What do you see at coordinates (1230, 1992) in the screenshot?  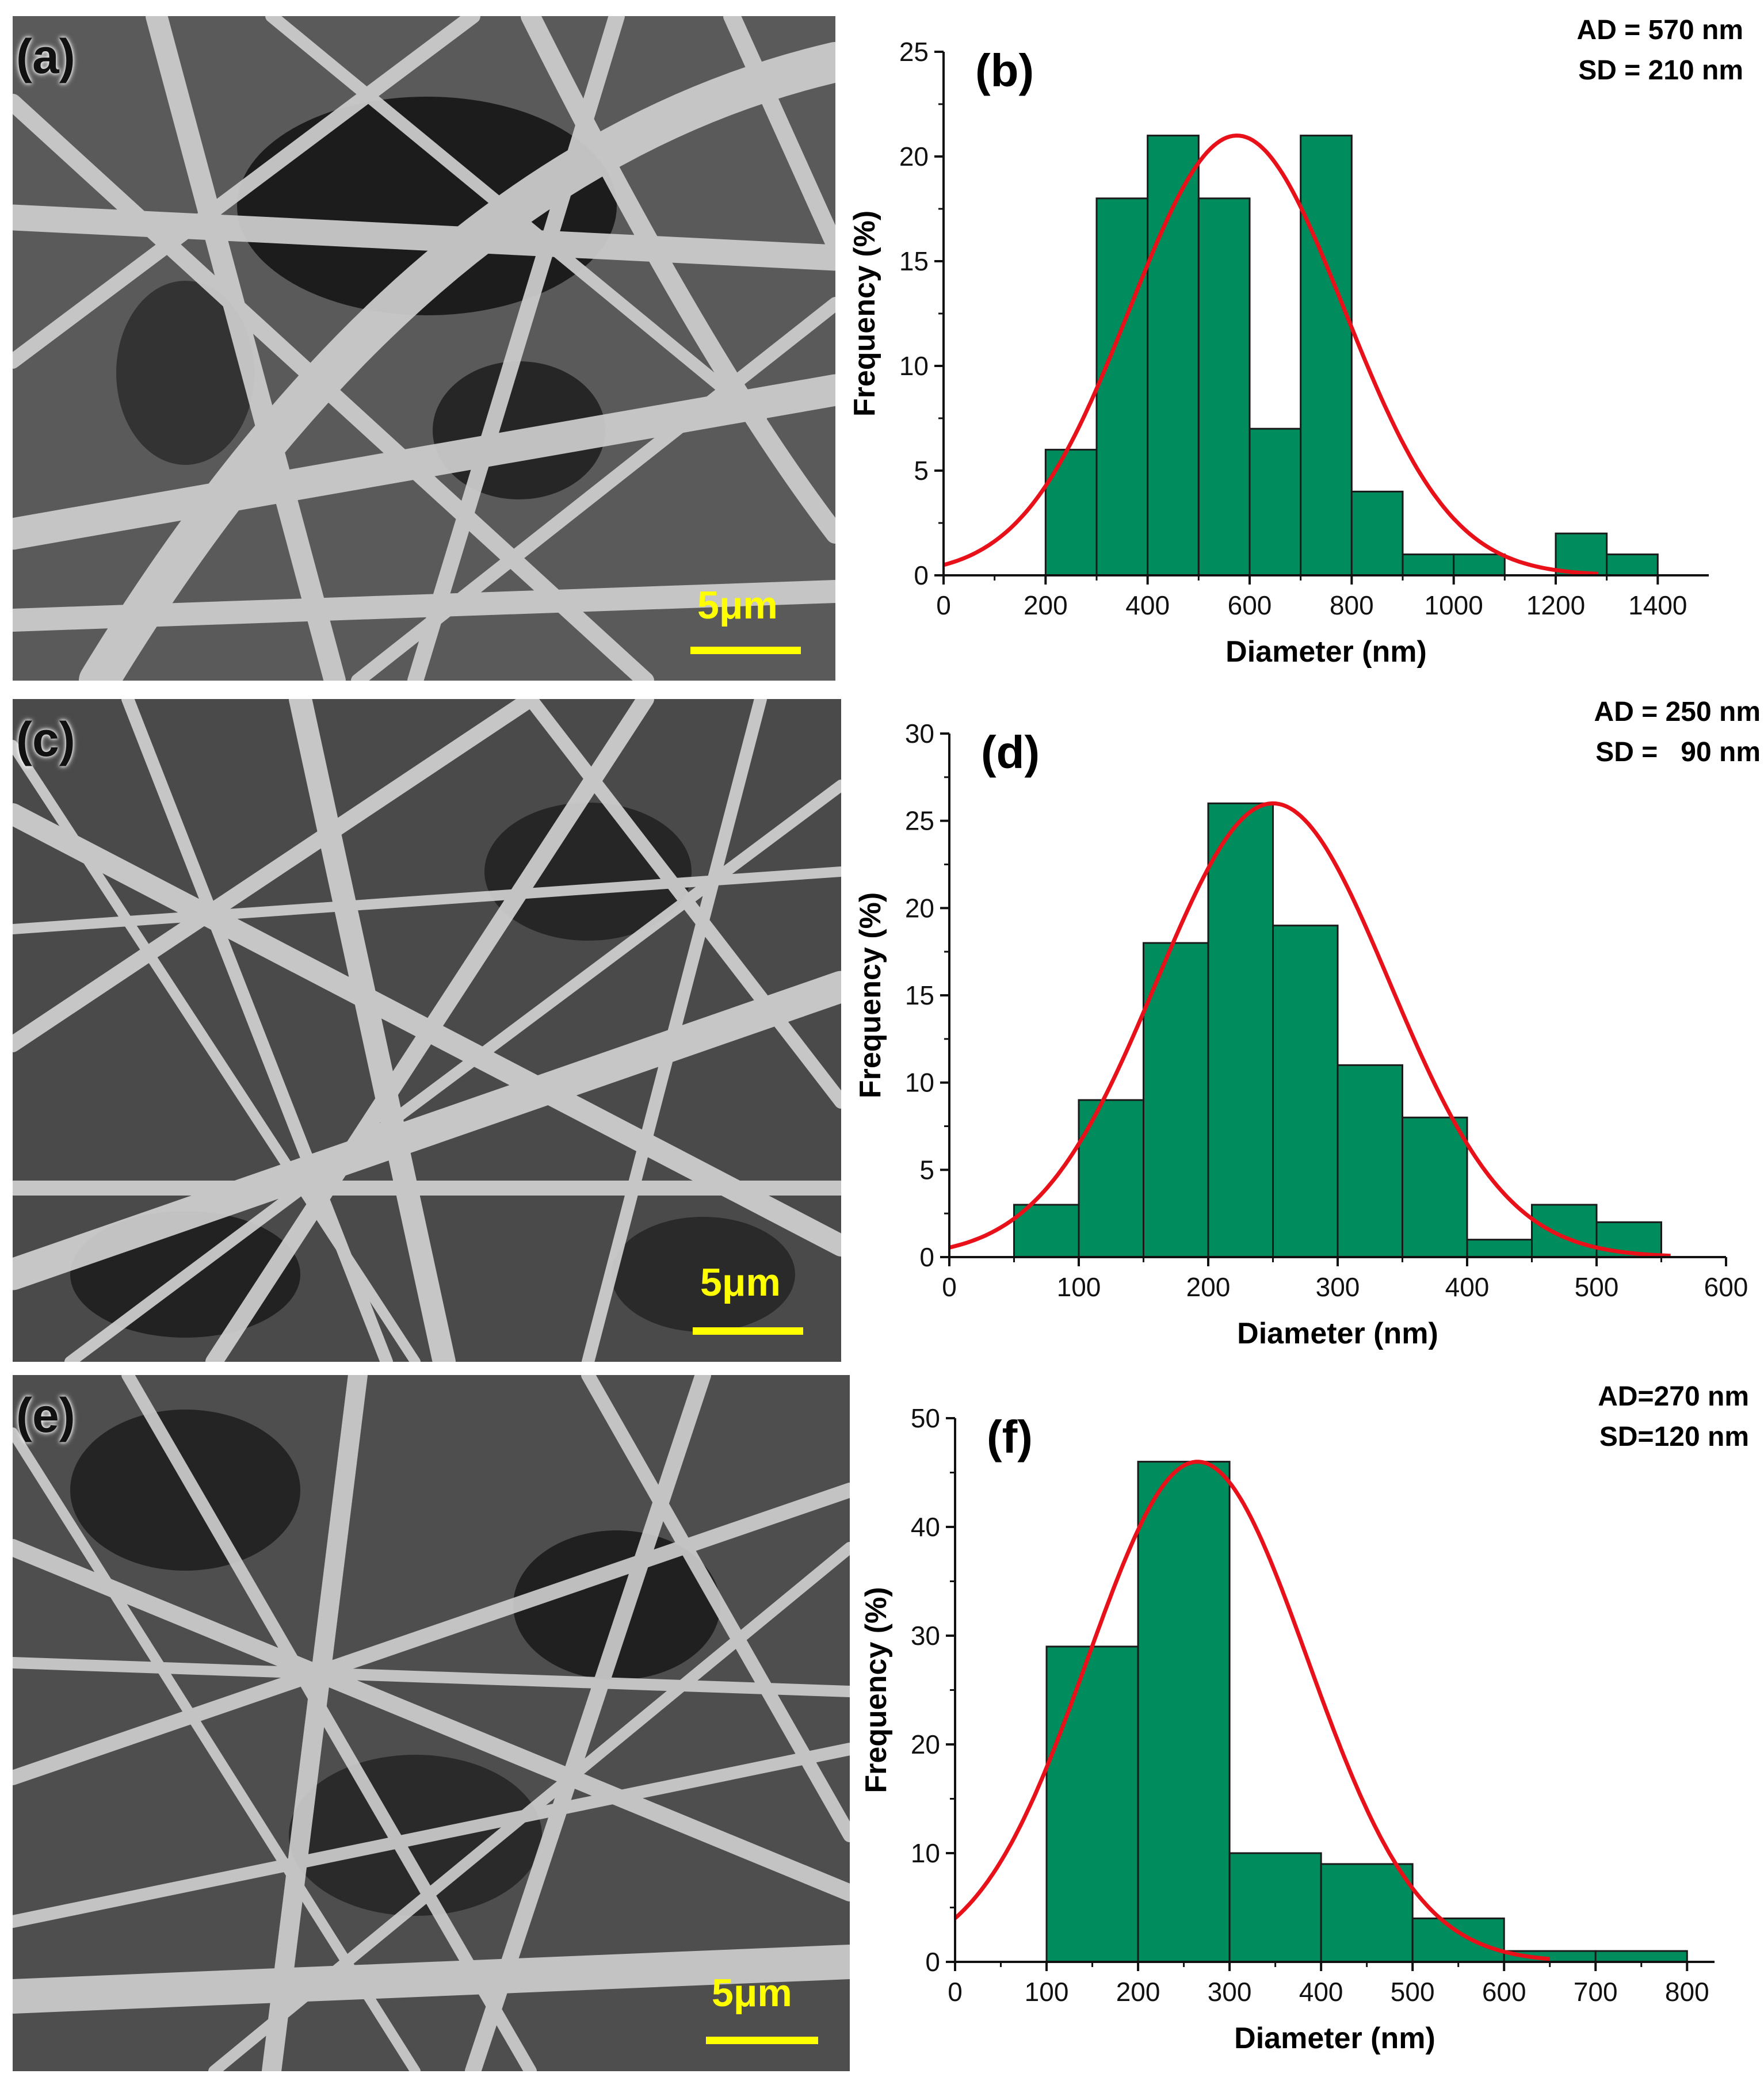 I see `x-tick-label-f-3: 300` at bounding box center [1230, 1992].